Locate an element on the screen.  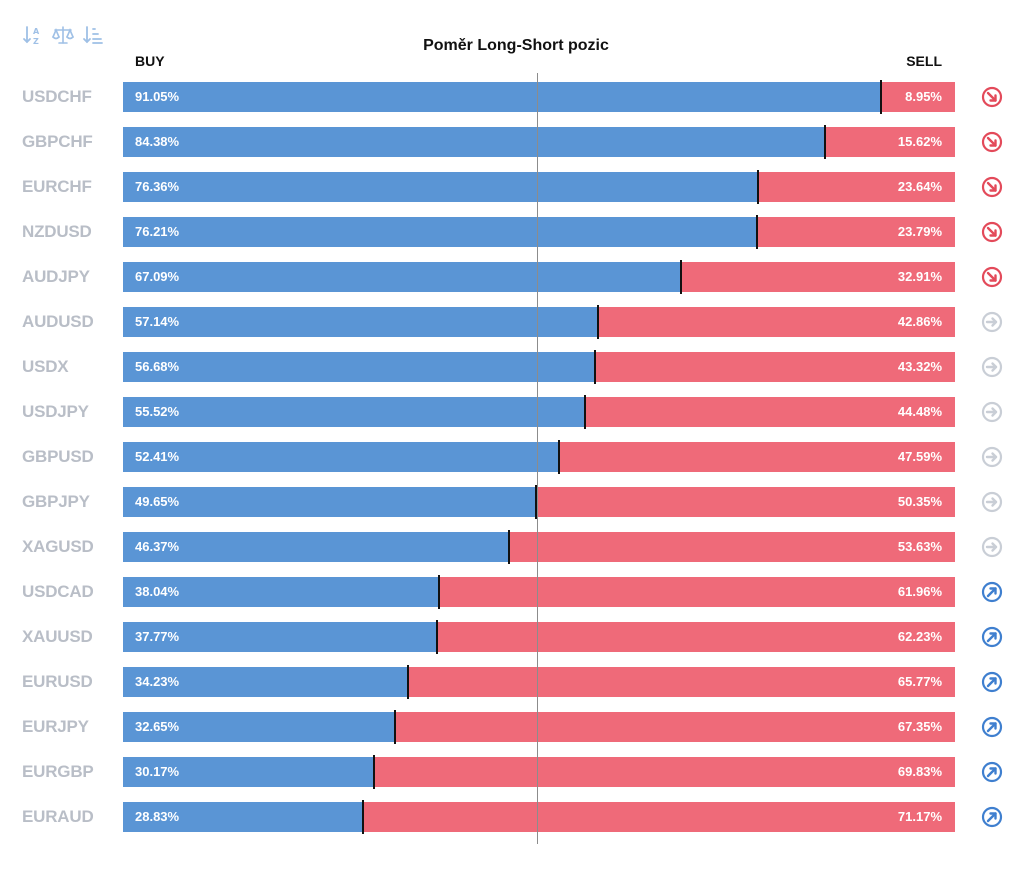
ratio-row: USDX 56.68% 43.32% is located at coordinates (516, 367).